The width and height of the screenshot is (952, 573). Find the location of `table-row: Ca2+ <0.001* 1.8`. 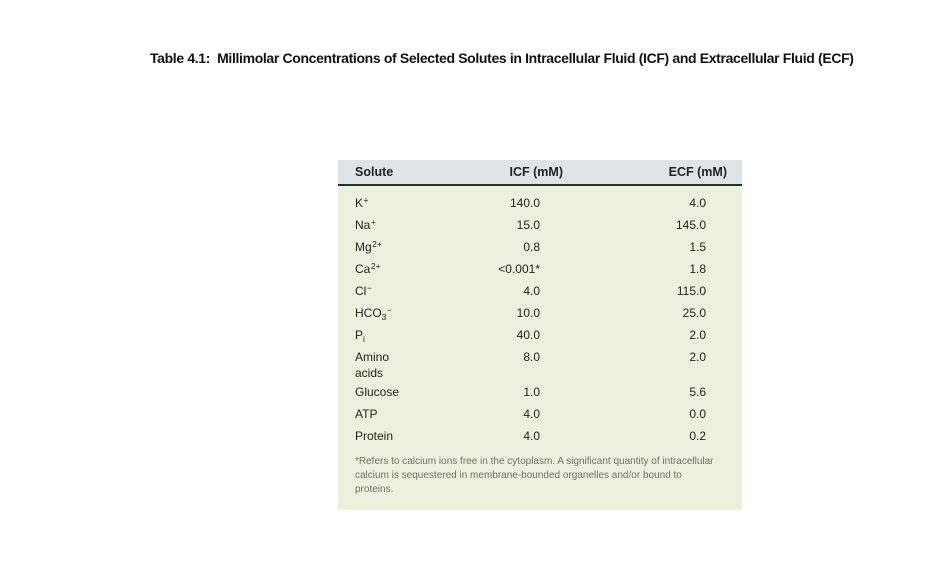

table-row: Ca2+ <0.001* 1.8 is located at coordinates (540, 269).